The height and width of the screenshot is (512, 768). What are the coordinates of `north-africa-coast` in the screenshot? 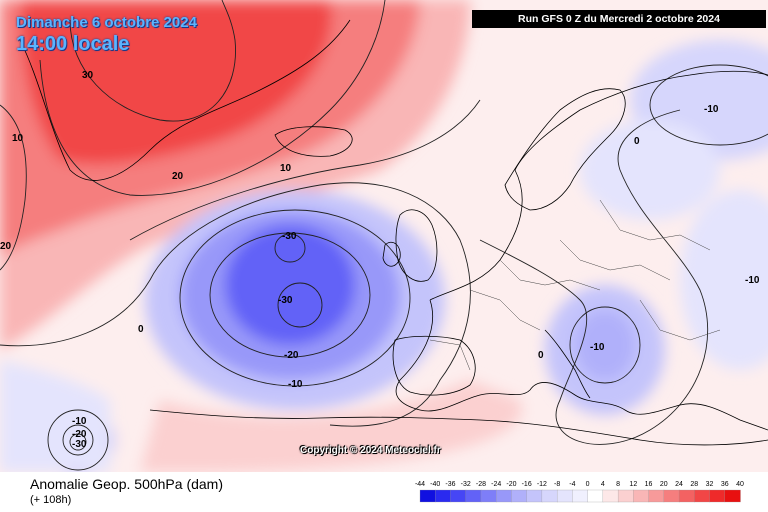 It's located at (458, 427).